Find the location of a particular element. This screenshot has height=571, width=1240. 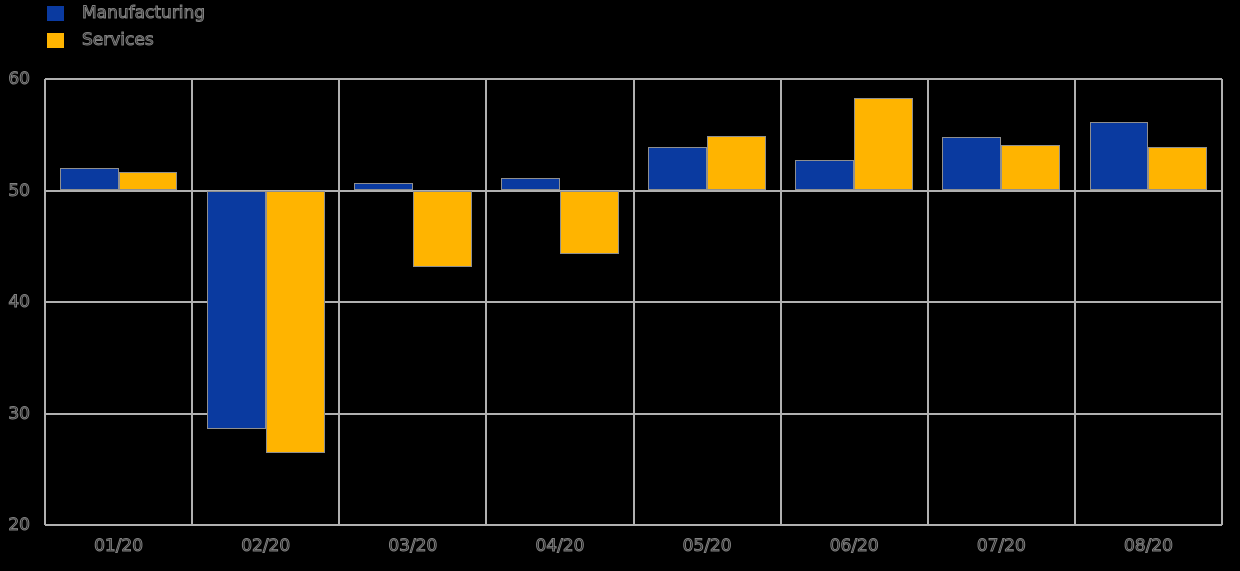

bar-services-08/20 is located at coordinates (1178, 169).